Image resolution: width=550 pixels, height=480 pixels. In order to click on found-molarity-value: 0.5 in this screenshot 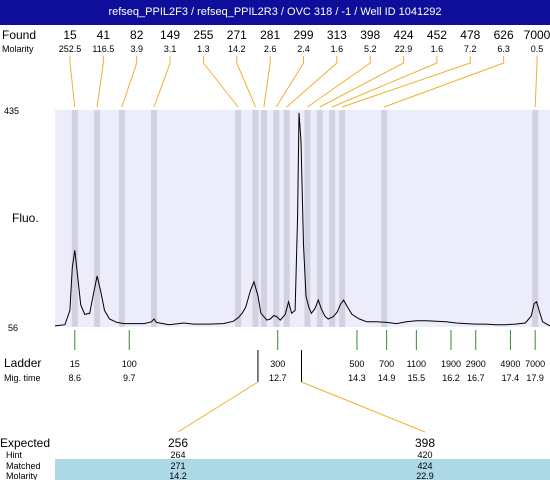, I will do `click(537, 49)`.